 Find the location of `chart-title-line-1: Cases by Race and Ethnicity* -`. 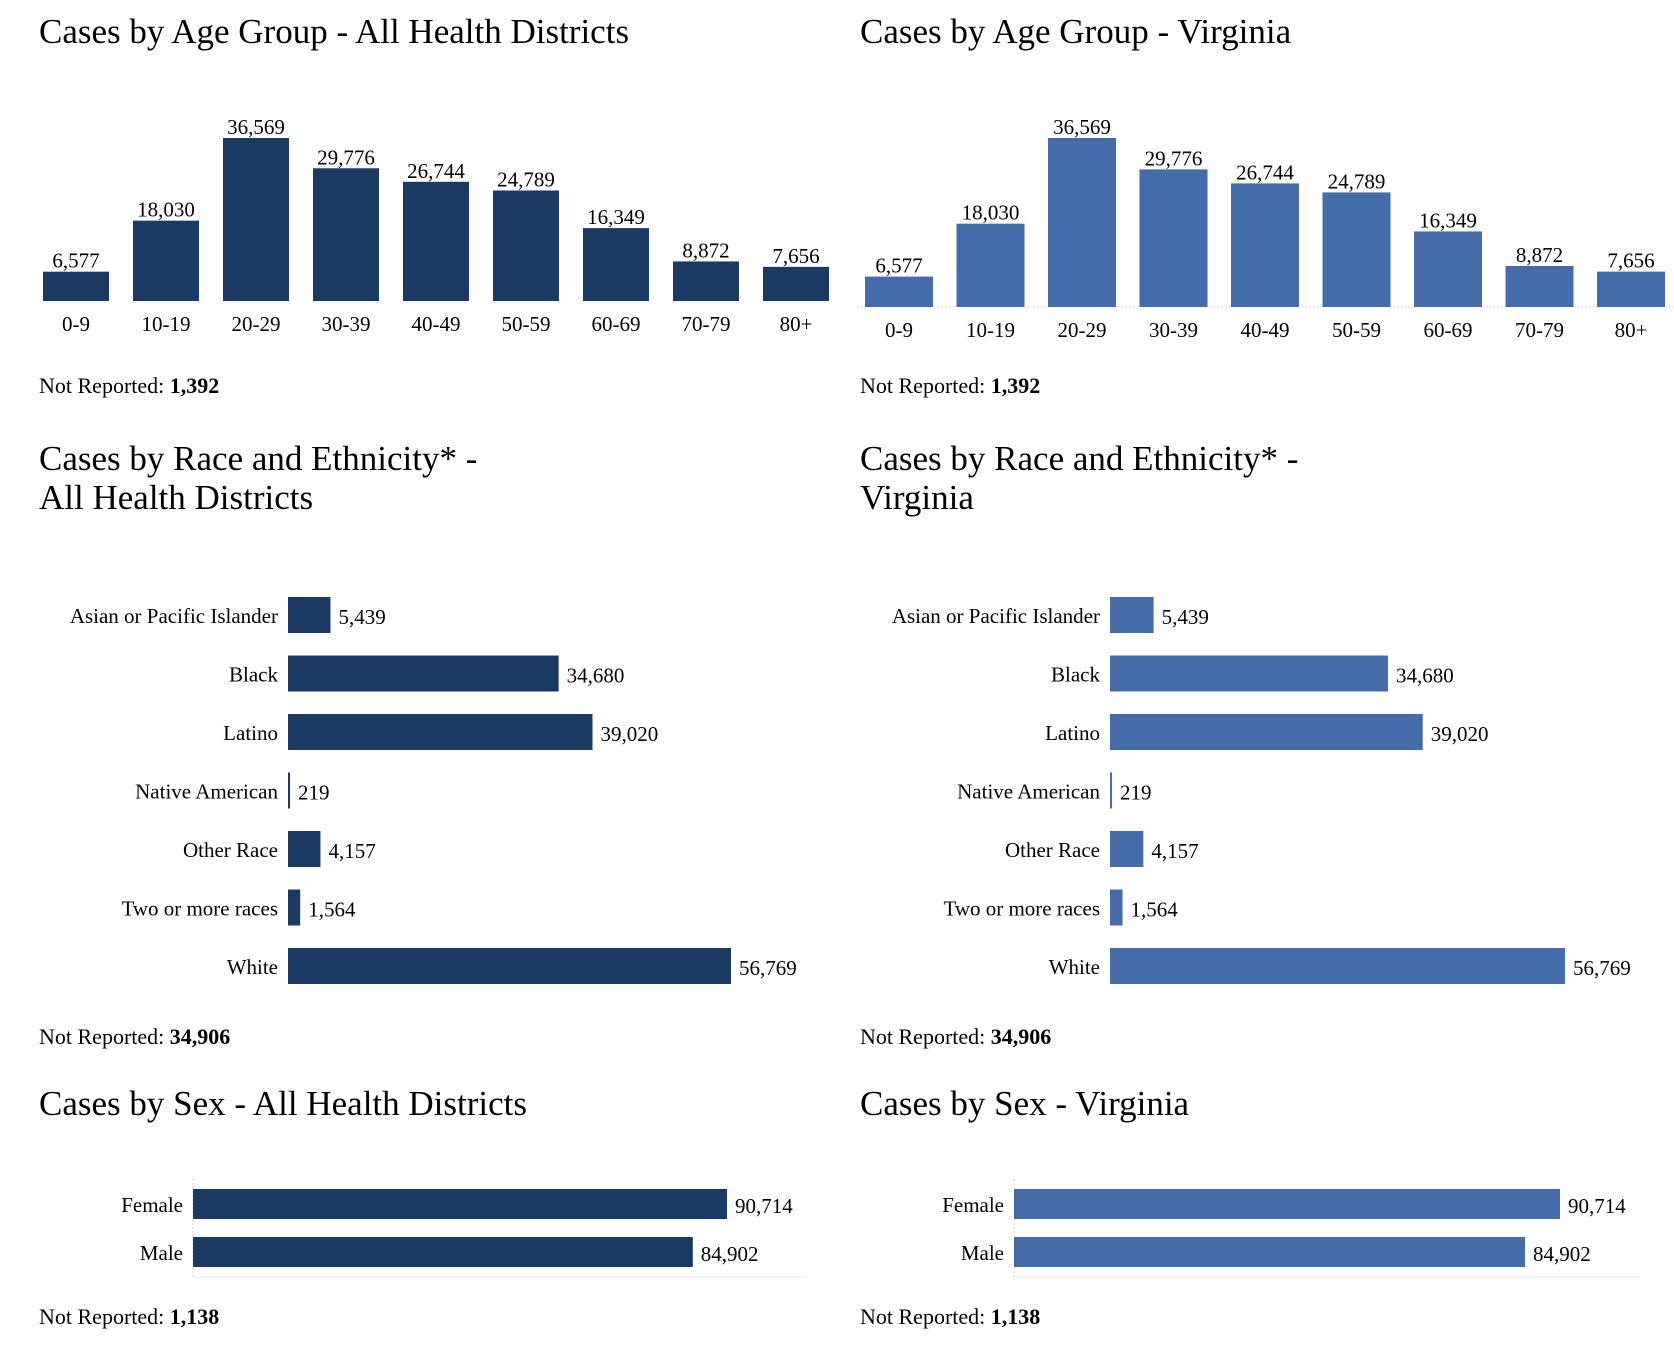

chart-title-line-1: Cases by Race and Ethnicity* - is located at coordinates (1079, 458).